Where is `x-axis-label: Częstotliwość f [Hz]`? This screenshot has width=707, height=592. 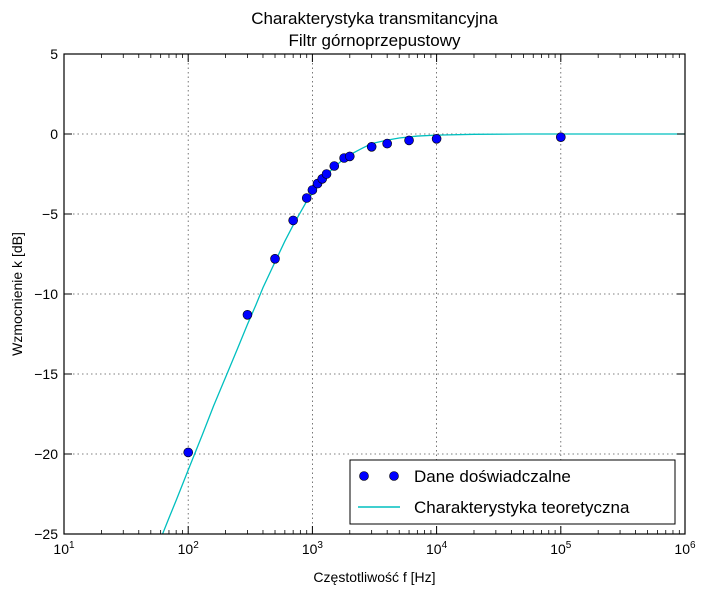 x-axis-label: Częstotliwość f [Hz] is located at coordinates (374, 577).